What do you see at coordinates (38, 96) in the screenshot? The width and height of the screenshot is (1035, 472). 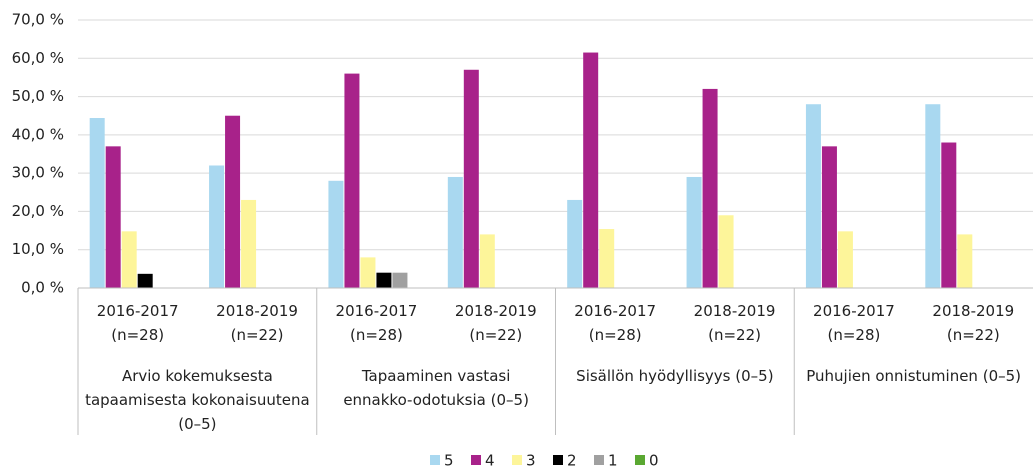 I see `y-tick-label: 50,0 %` at bounding box center [38, 96].